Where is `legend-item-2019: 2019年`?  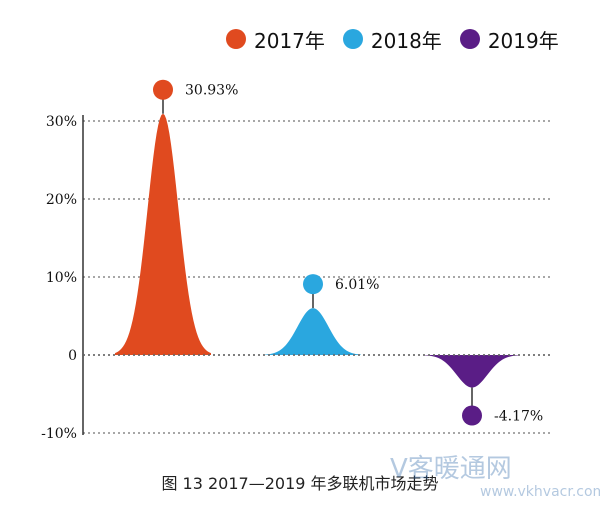
legend-item-2019: 2019年 is located at coordinates (509, 39).